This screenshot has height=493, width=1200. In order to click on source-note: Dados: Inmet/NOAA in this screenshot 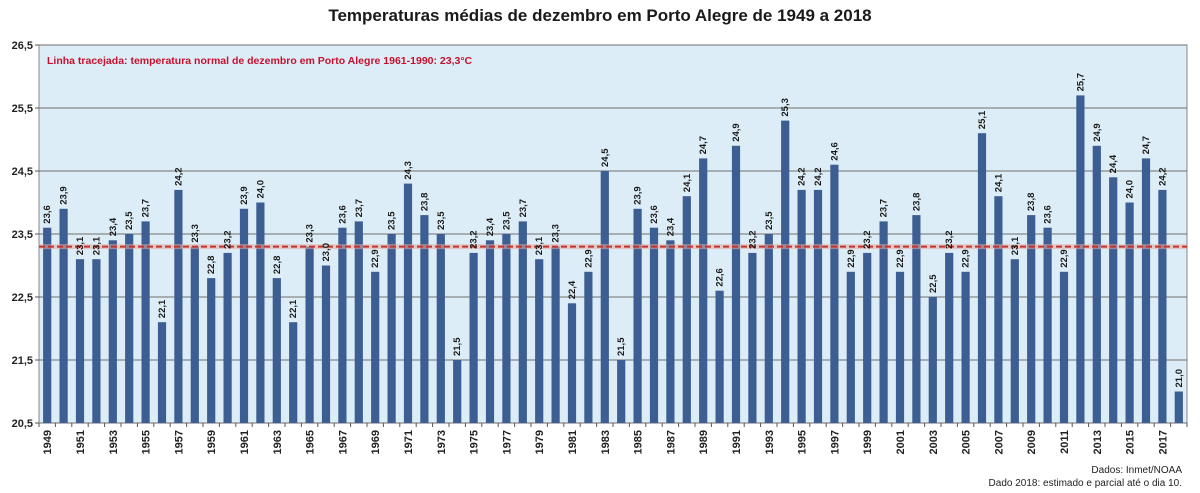, I will do `click(1136, 470)`.